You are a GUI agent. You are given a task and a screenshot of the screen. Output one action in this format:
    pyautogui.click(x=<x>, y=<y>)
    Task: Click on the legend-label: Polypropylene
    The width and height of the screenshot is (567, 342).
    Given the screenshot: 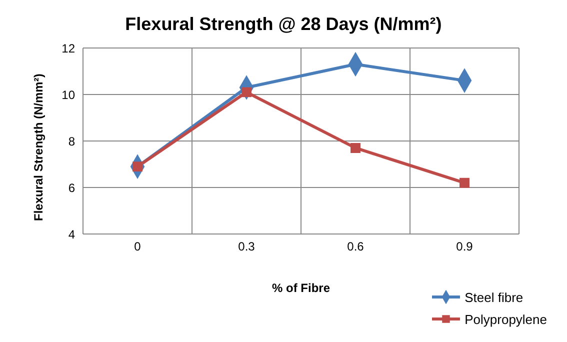 What is the action you would take?
    pyautogui.click(x=505, y=319)
    